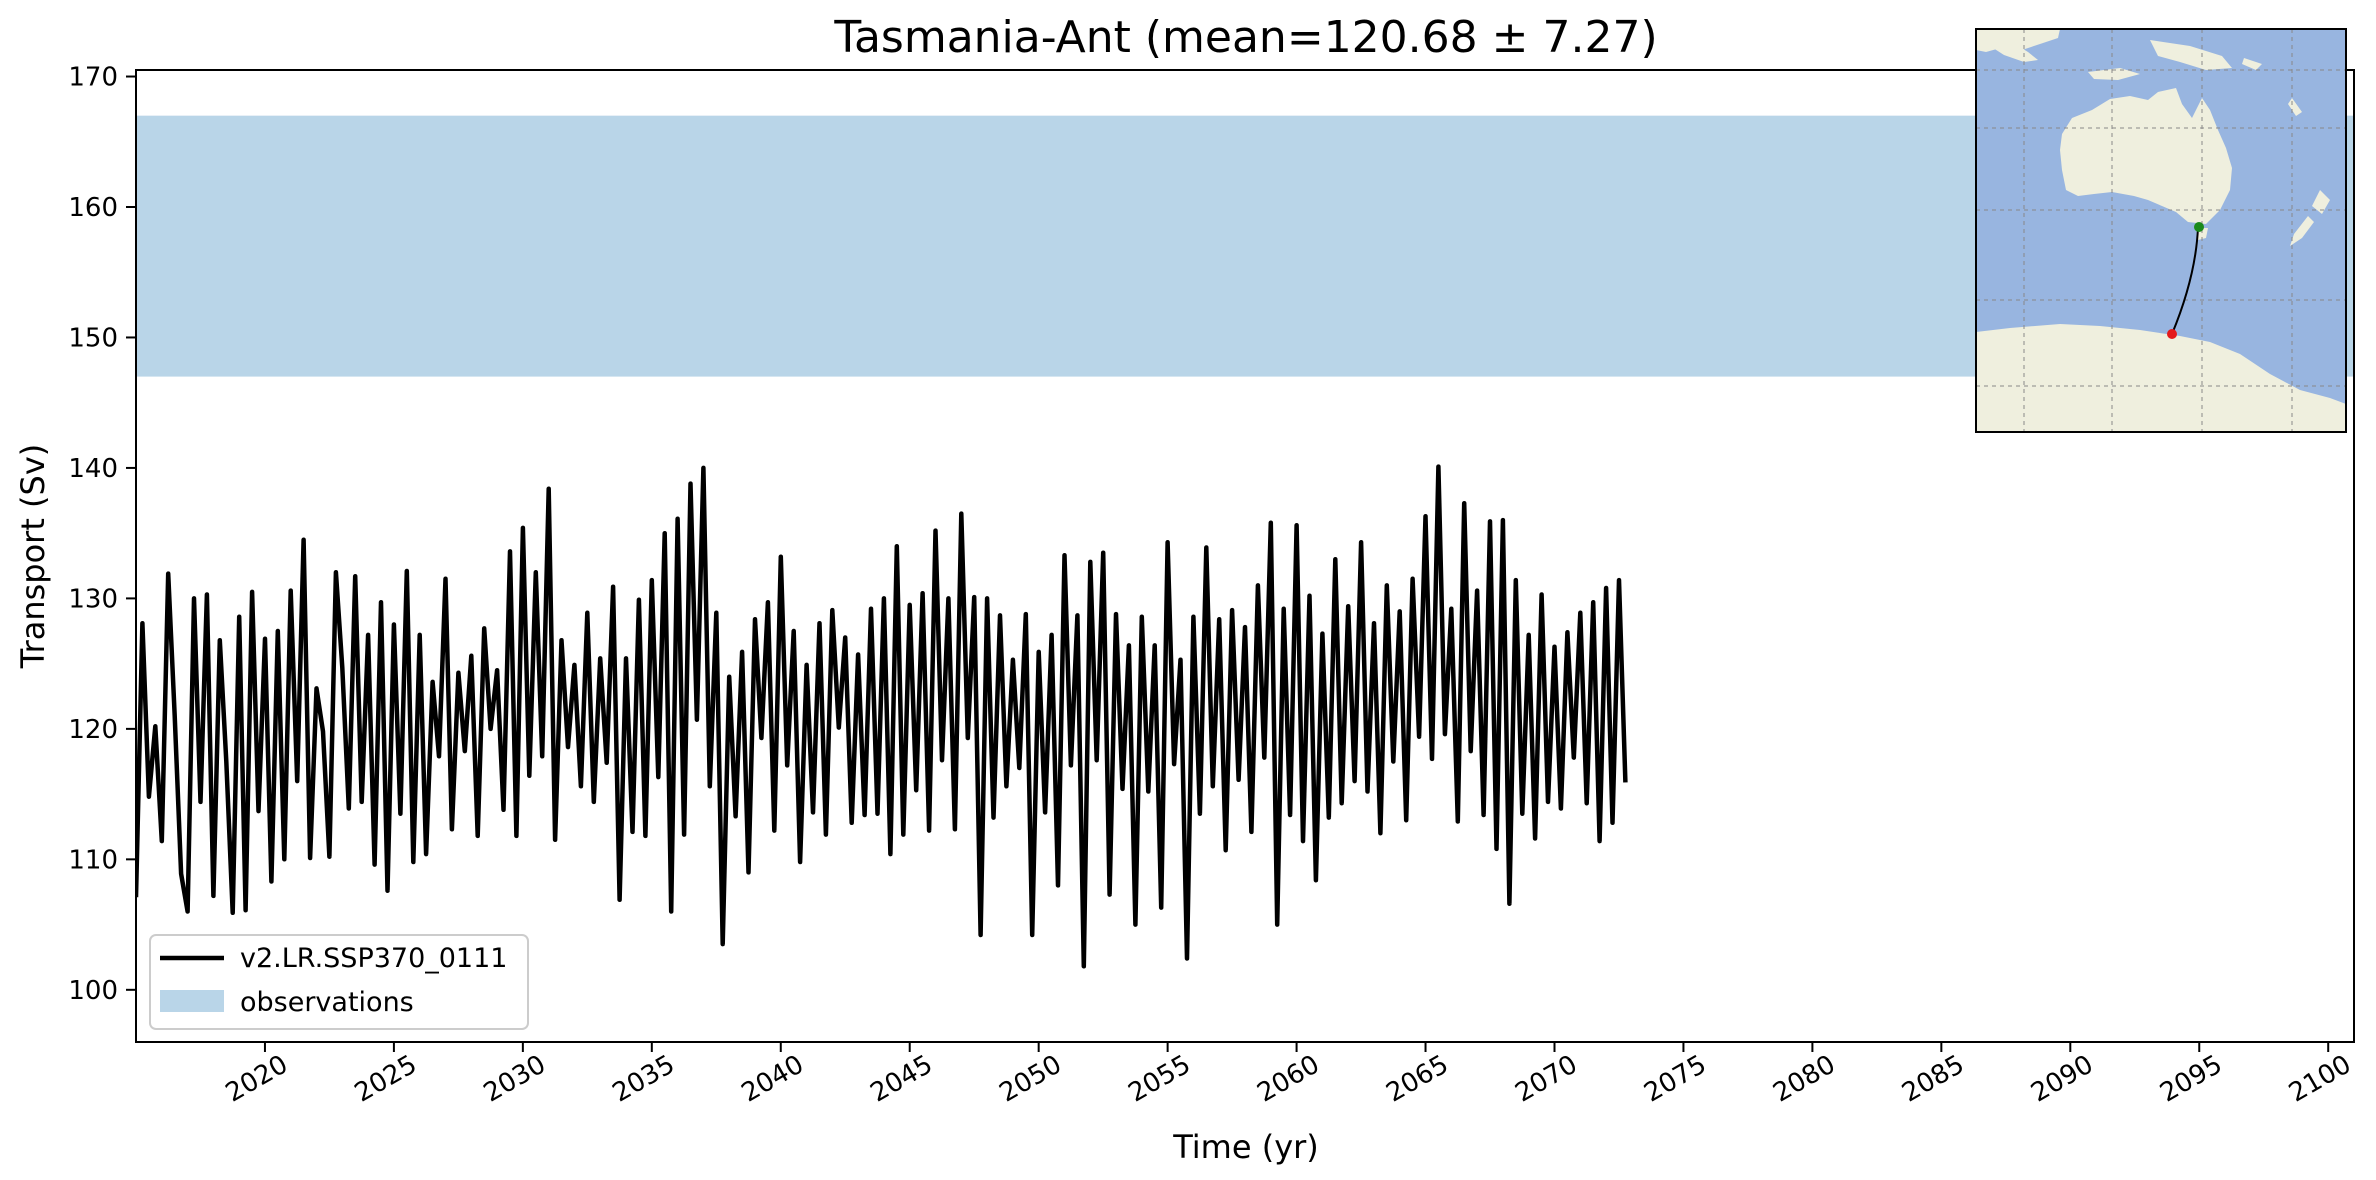 The height and width of the screenshot is (1180, 2376). Describe the element at coordinates (93, 730) in the screenshot. I see `y-tick-label: 120` at that location.